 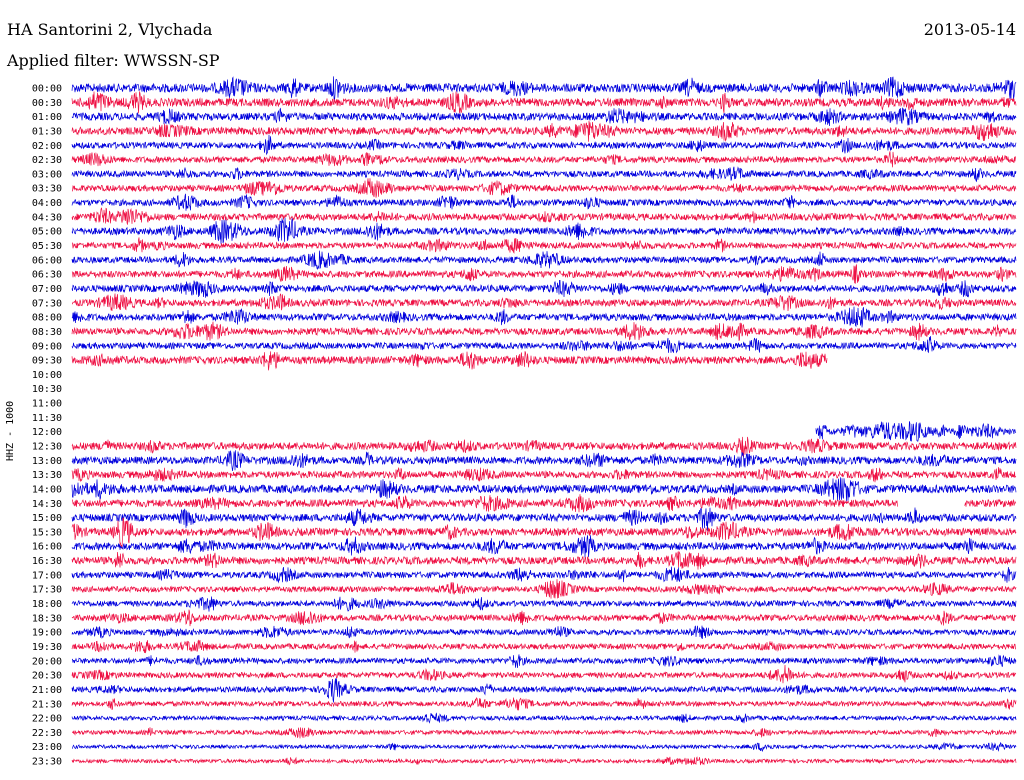 What do you see at coordinates (969, 29) in the screenshot?
I see `page-date: 2013-05-14` at bounding box center [969, 29].